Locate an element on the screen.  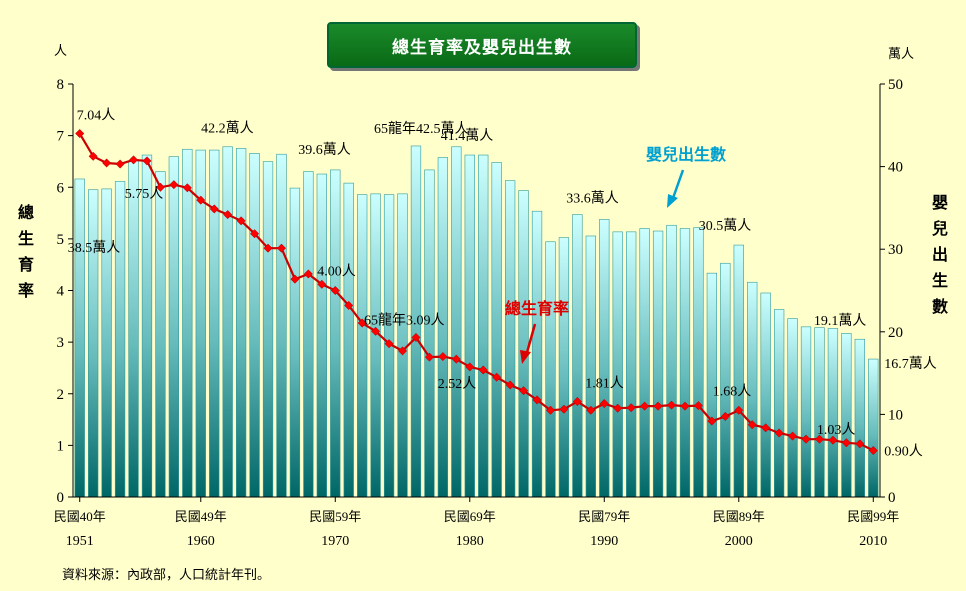
data-label: 1.81人 is located at coordinates (604, 384).